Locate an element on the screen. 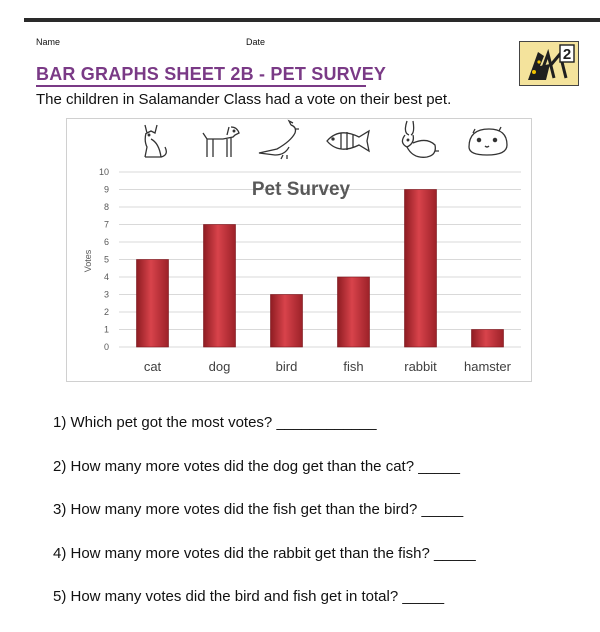  y-tick-label: 9 is located at coordinates (106, 190).